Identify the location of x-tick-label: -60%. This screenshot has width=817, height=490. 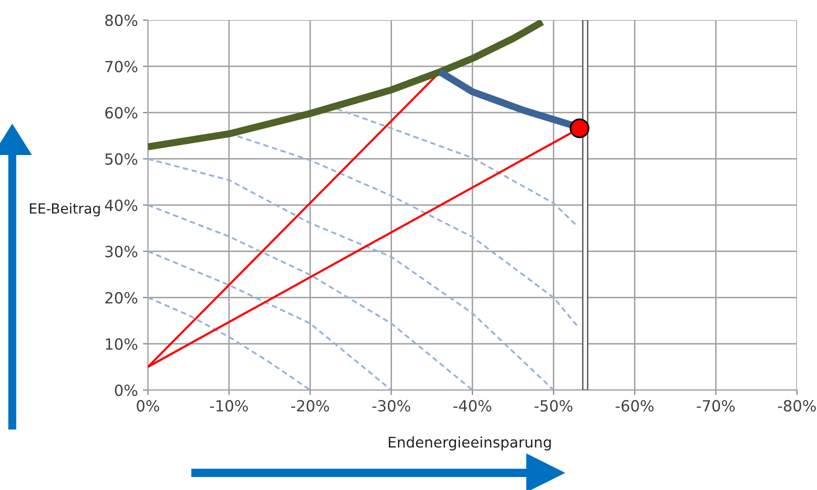
(635, 406).